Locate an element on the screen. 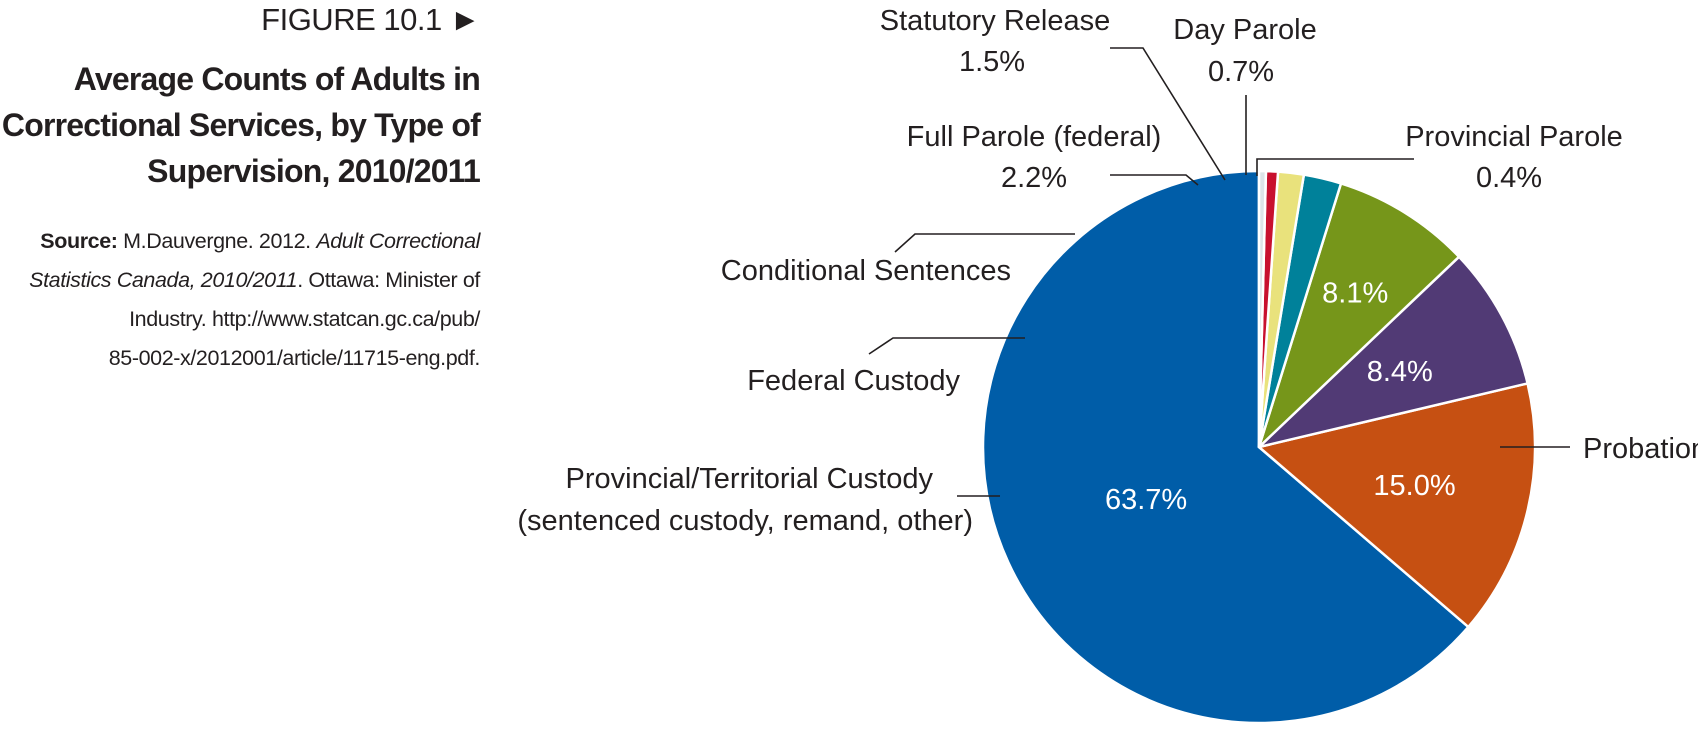  label-federal-custody: Federal Custody is located at coordinates (853, 381).